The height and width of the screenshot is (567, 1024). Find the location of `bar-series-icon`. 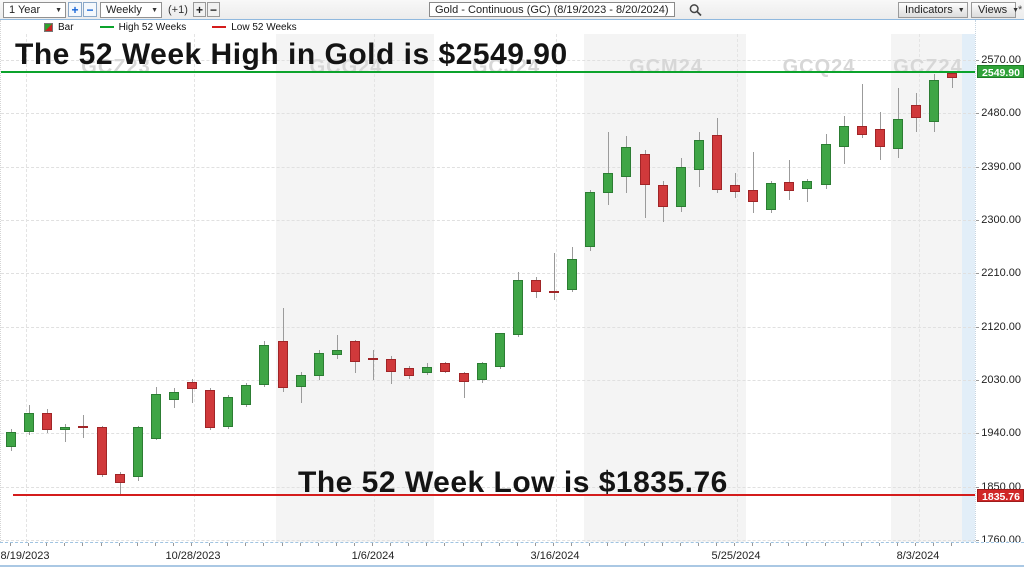

bar-series-icon is located at coordinates (48, 27).